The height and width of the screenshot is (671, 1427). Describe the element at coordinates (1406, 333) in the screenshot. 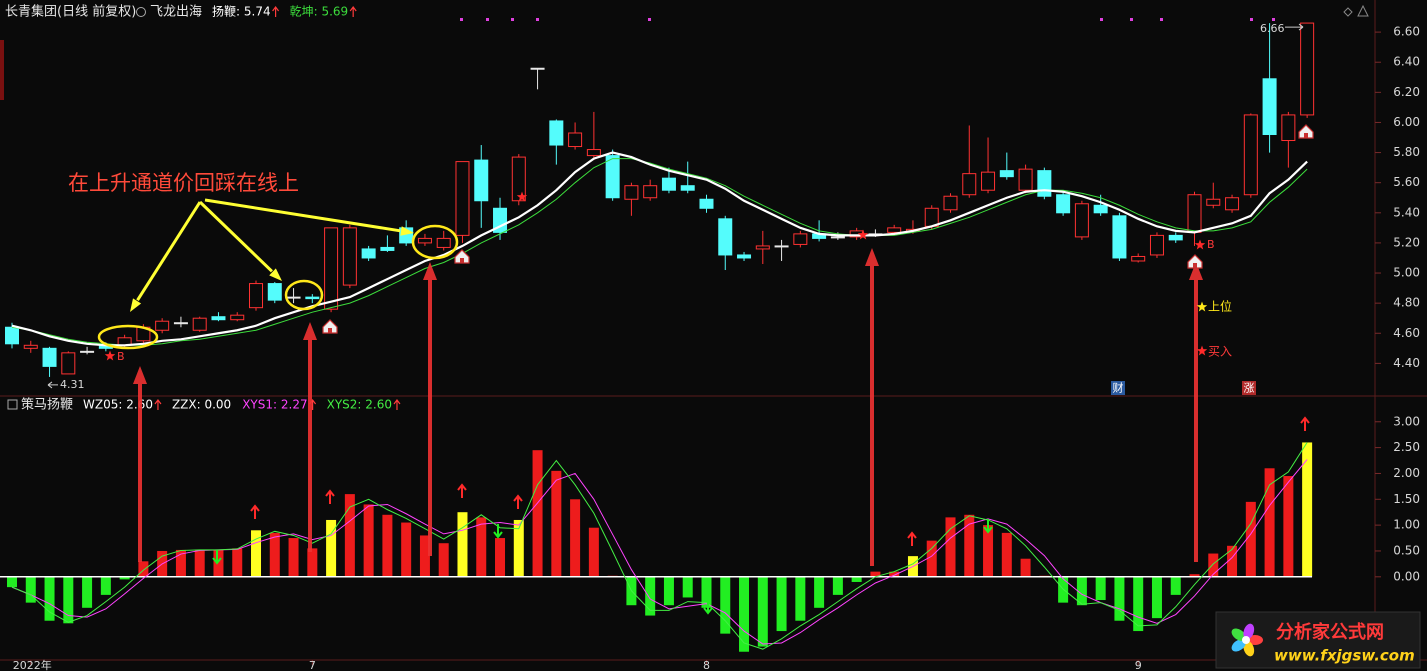

I see `y-tick-label: 4.60` at that location.